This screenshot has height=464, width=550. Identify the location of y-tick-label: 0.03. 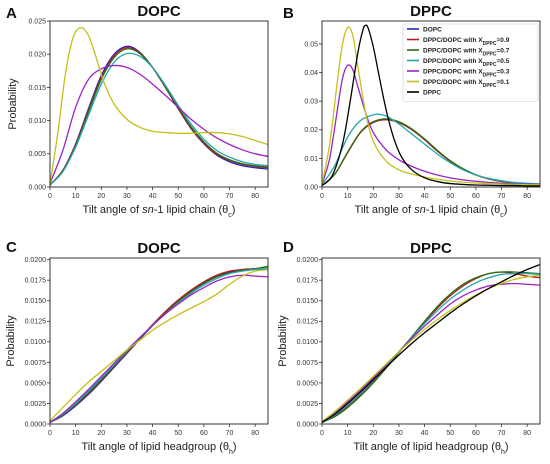
(311, 102).